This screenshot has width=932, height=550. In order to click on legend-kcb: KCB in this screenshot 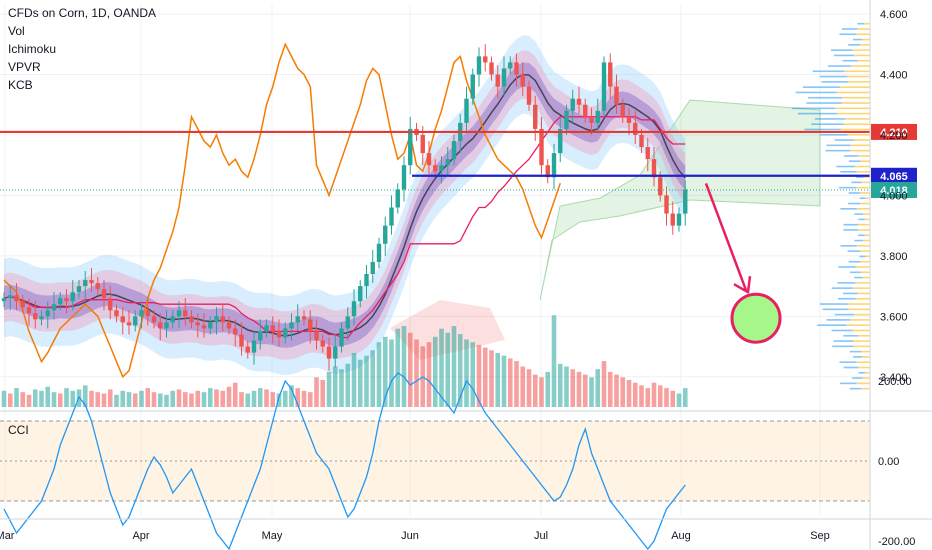, I will do `click(20, 85)`.